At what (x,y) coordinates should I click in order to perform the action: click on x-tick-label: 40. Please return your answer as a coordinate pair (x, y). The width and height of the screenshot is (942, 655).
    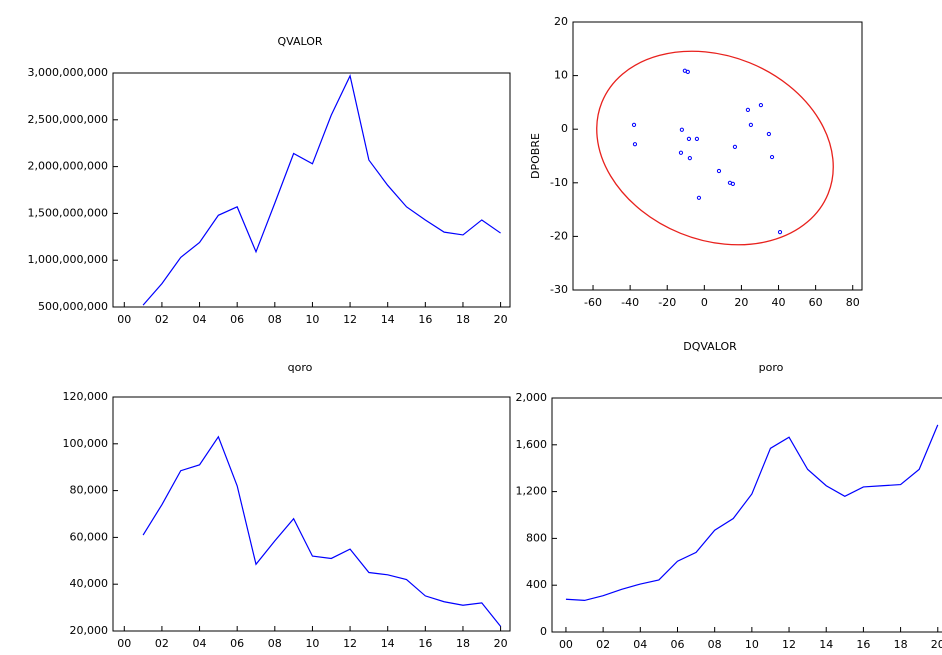
    Looking at the image, I should click on (779, 302).